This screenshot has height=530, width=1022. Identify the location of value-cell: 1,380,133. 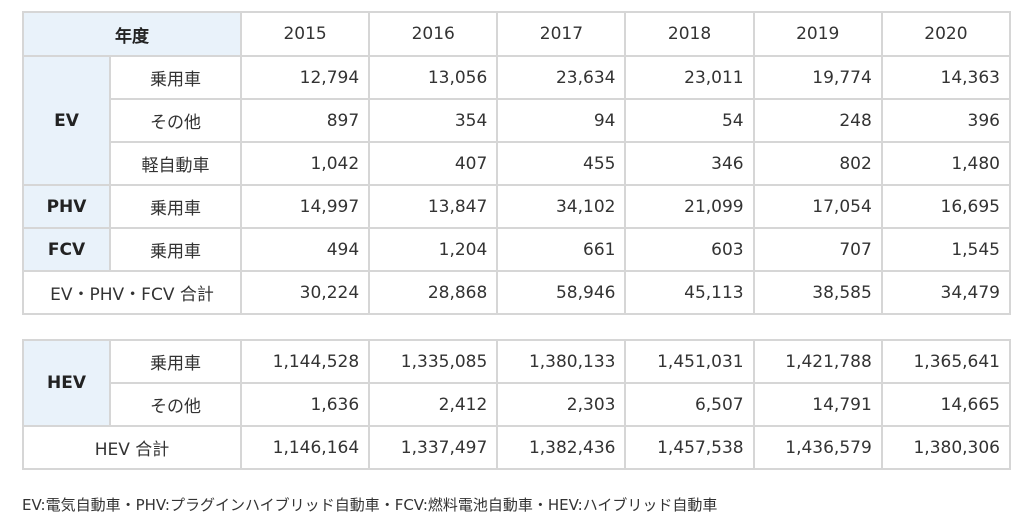
(561, 361).